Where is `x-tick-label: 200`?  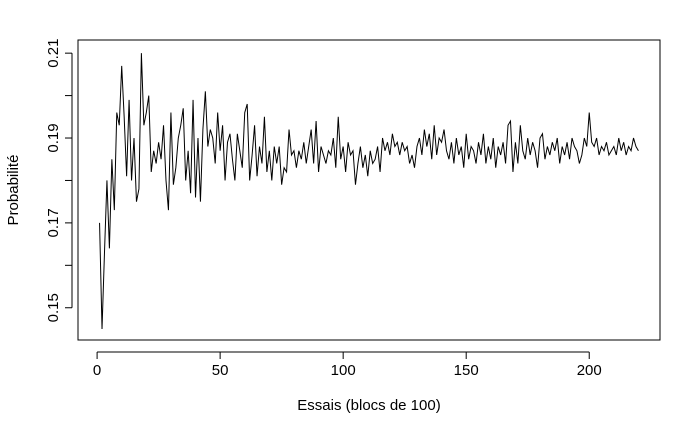 x-tick-label: 200 is located at coordinates (589, 370).